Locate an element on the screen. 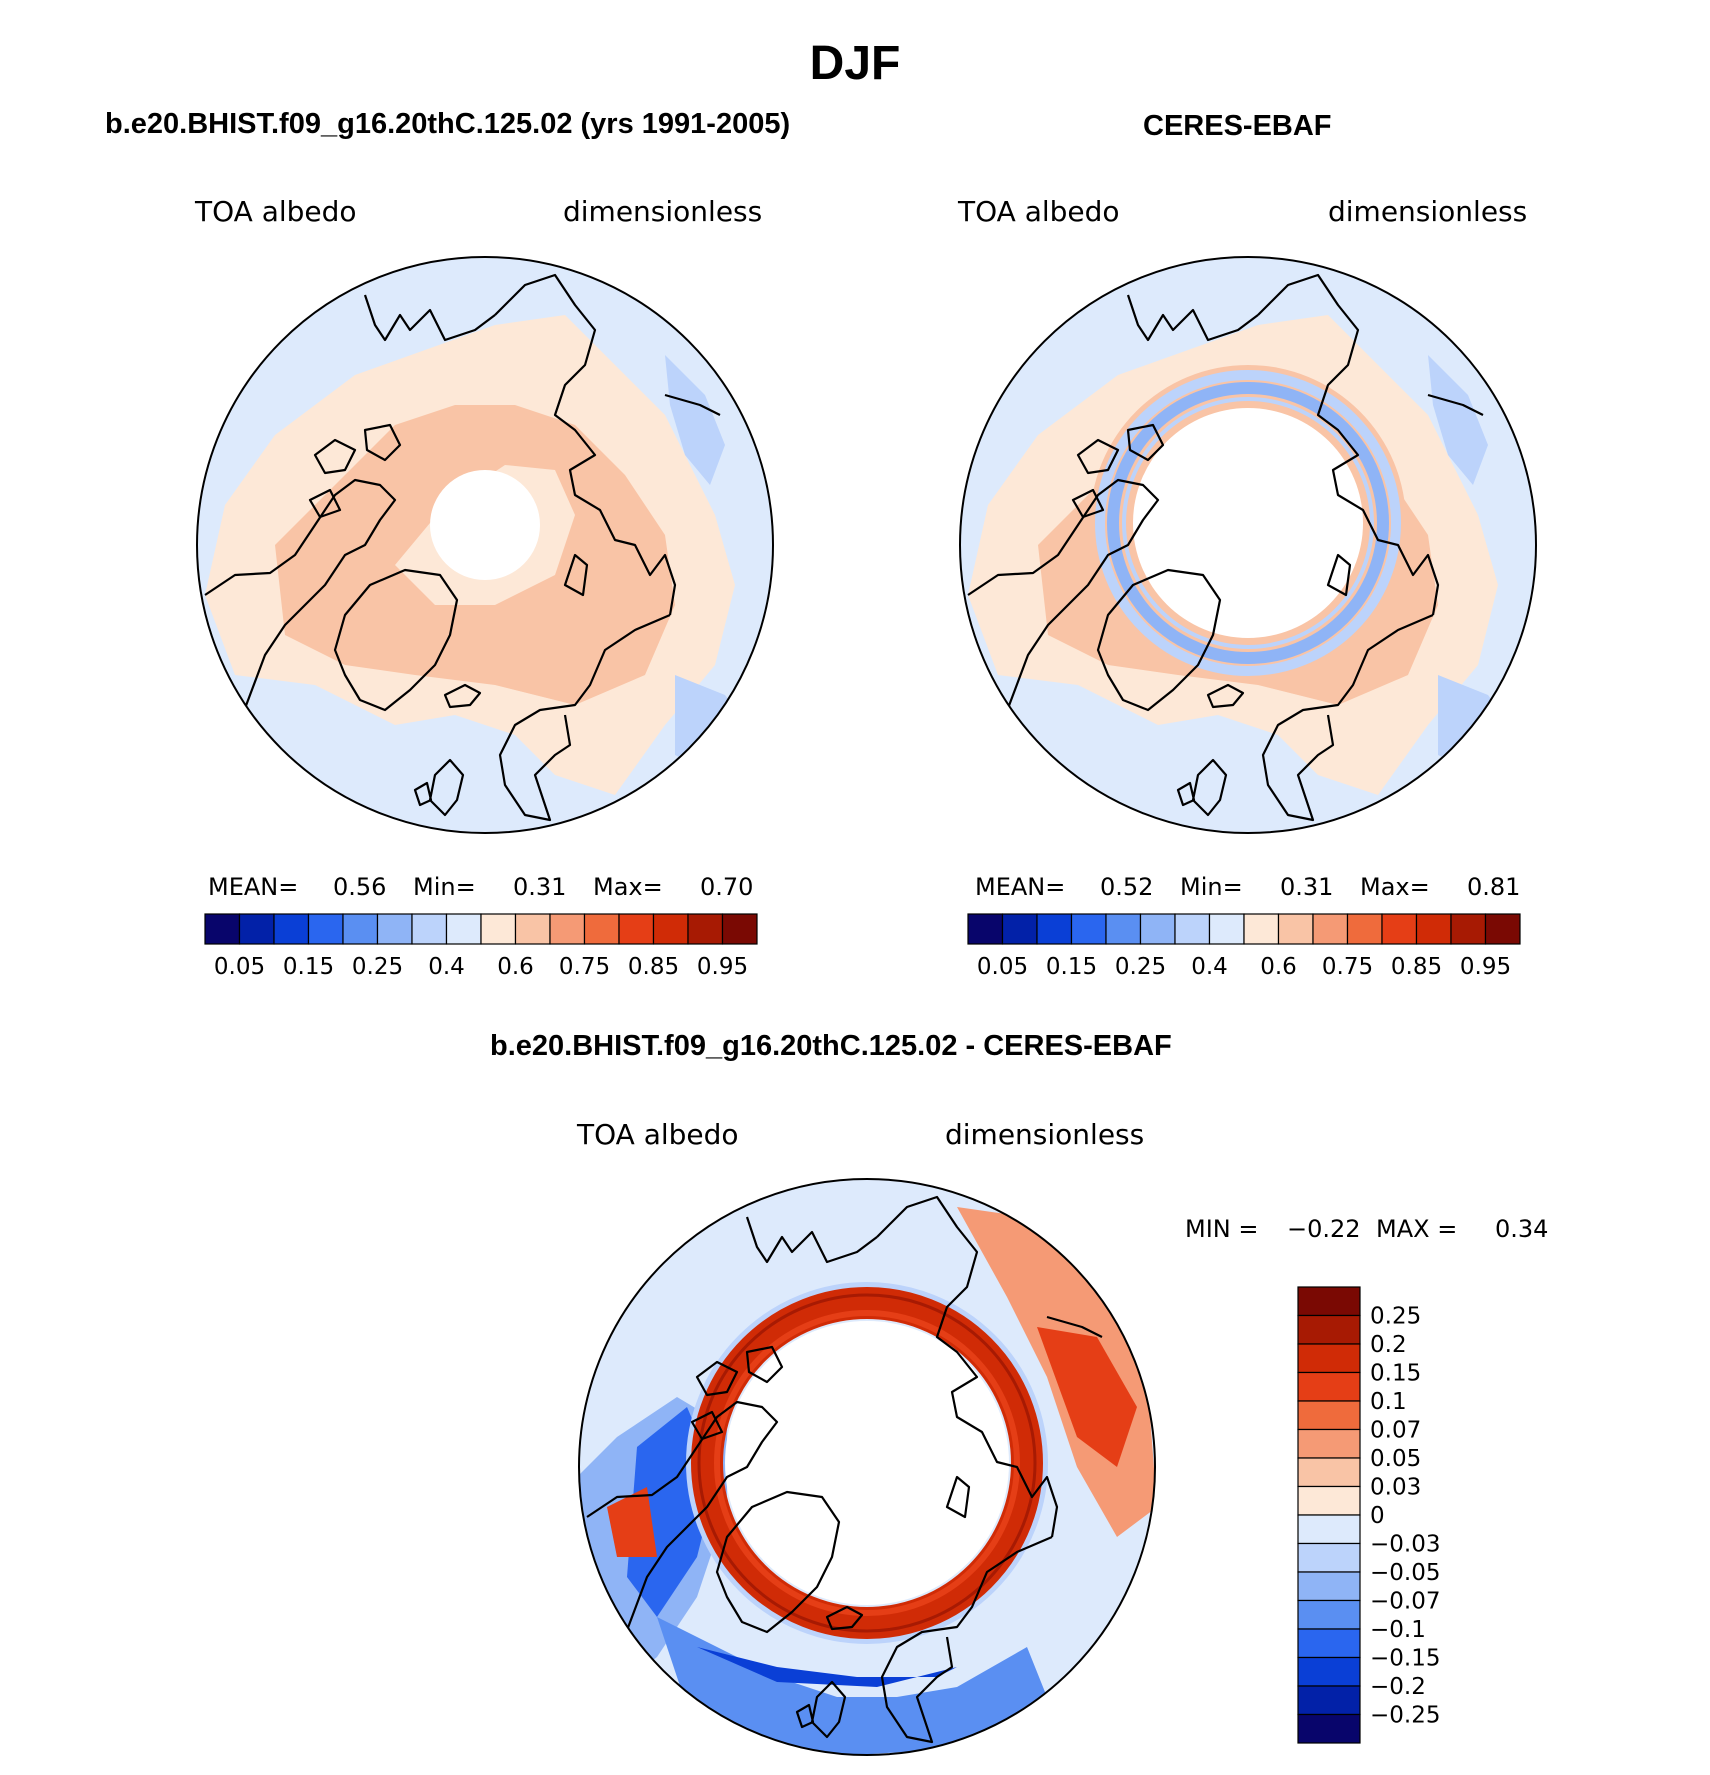 This screenshot has width=1710, height=1775. diff-colorbar-tick-label: −0.15 is located at coordinates (1405, 1659).